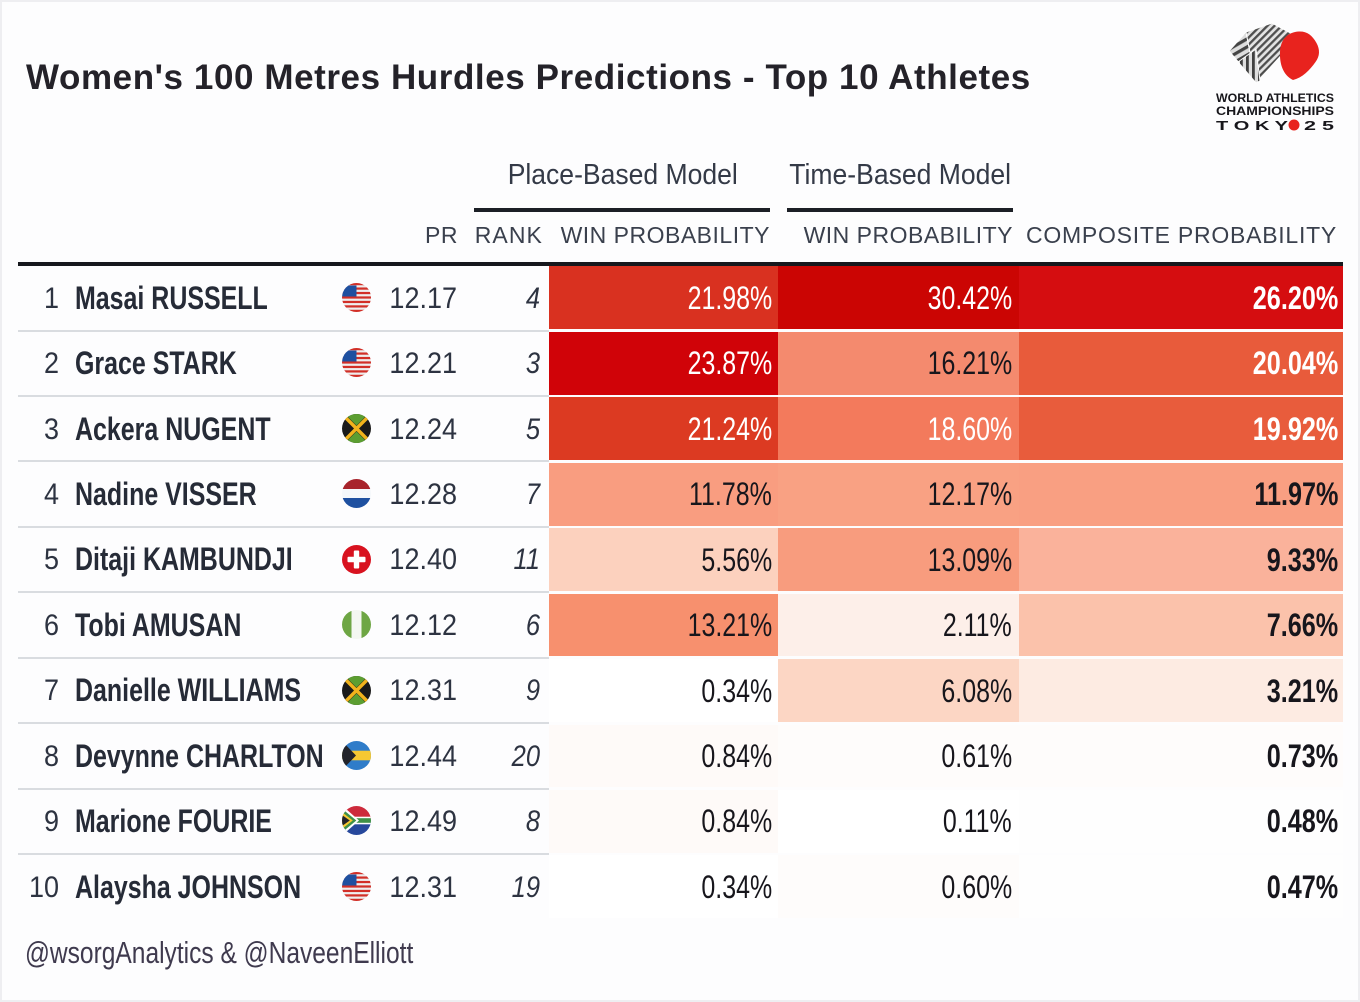 The height and width of the screenshot is (1002, 1360). I want to click on svg-text: T O K Y, so click(1252, 125).